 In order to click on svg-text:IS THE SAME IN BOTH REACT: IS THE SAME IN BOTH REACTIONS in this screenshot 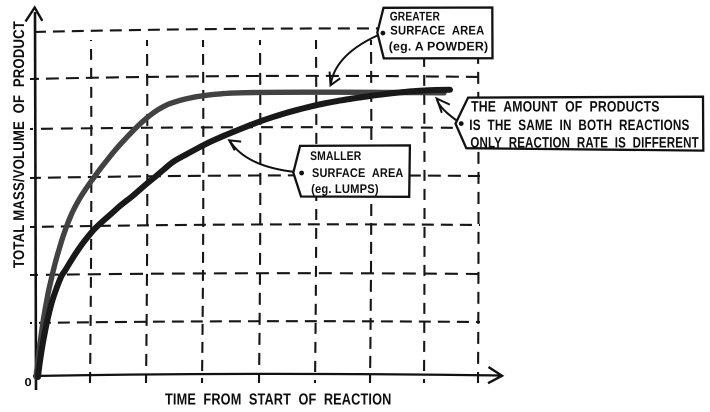, I will do `click(579, 125)`.